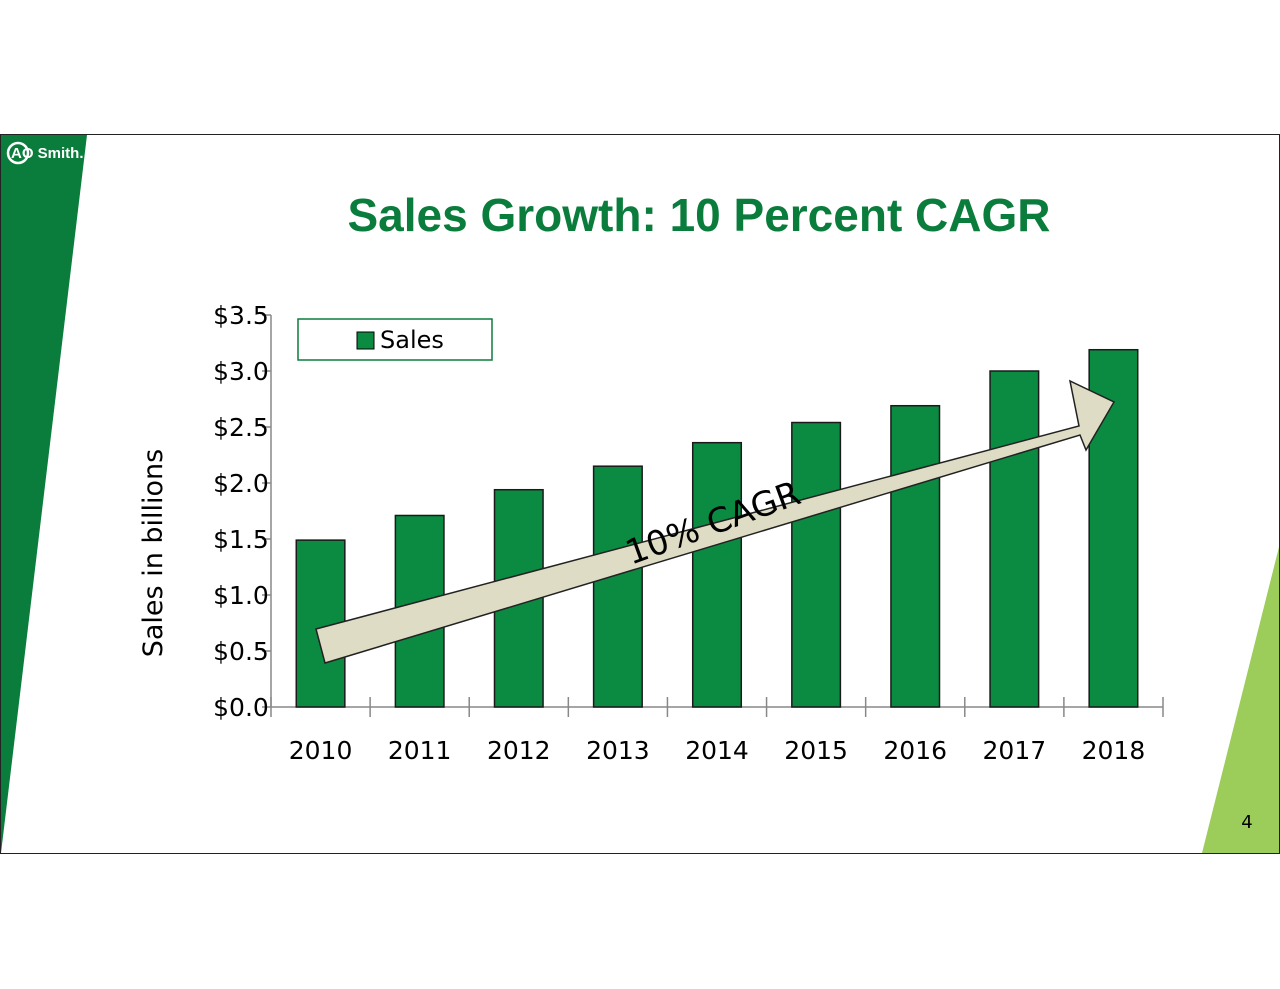  Describe the element at coordinates (18, 153) in the screenshot. I see `logo-icon` at that location.